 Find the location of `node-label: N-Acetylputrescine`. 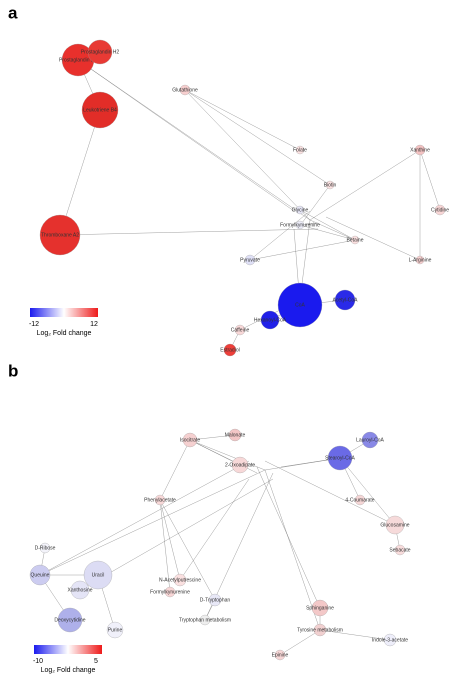

node-label: N-Acetylputrescine is located at coordinates (180, 580).